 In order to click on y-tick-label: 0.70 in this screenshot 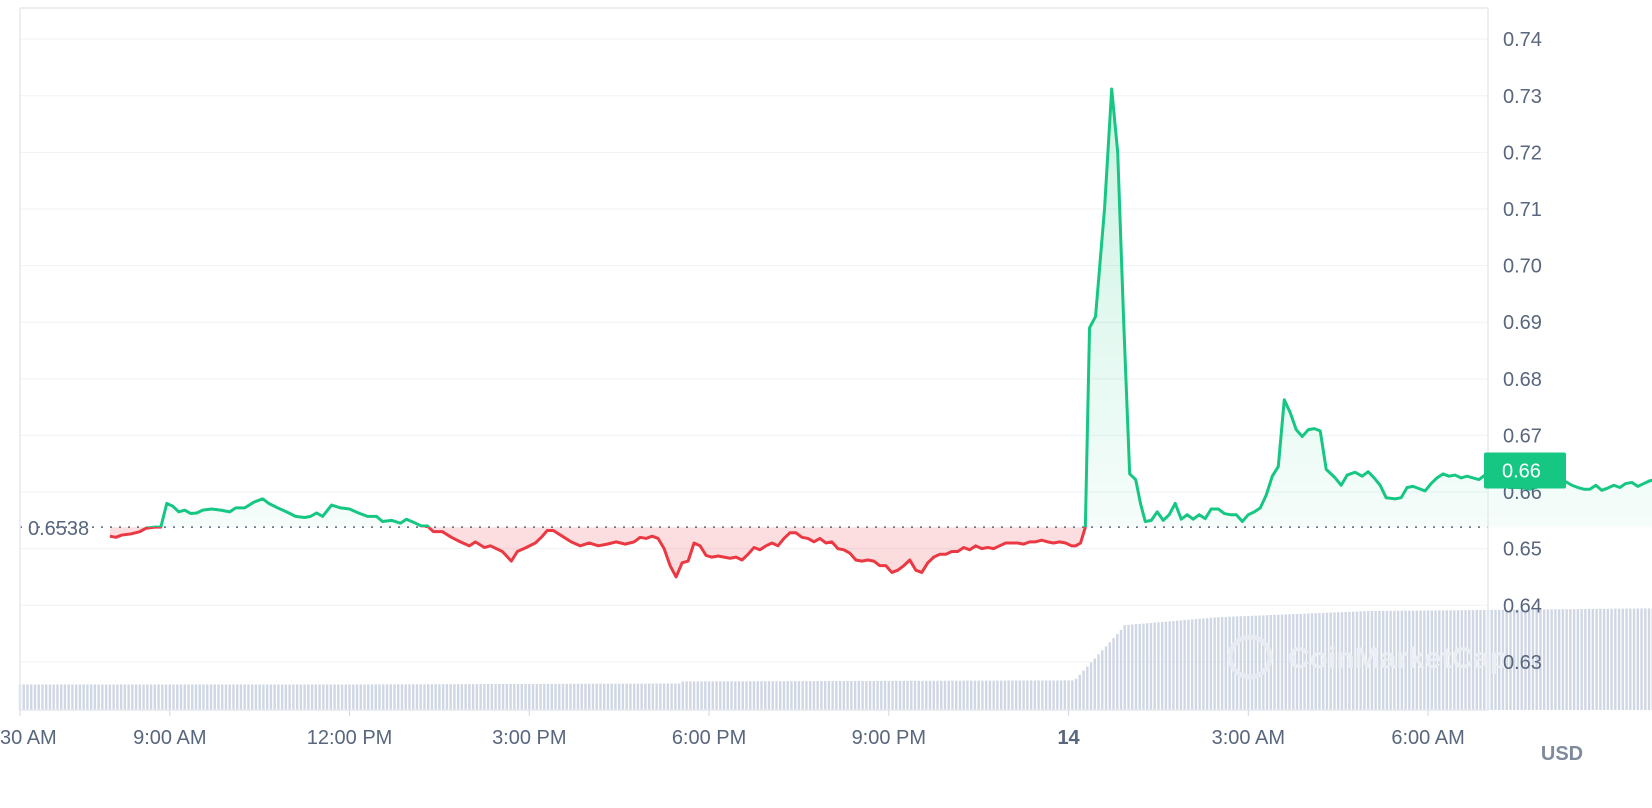, I will do `click(1522, 267)`.